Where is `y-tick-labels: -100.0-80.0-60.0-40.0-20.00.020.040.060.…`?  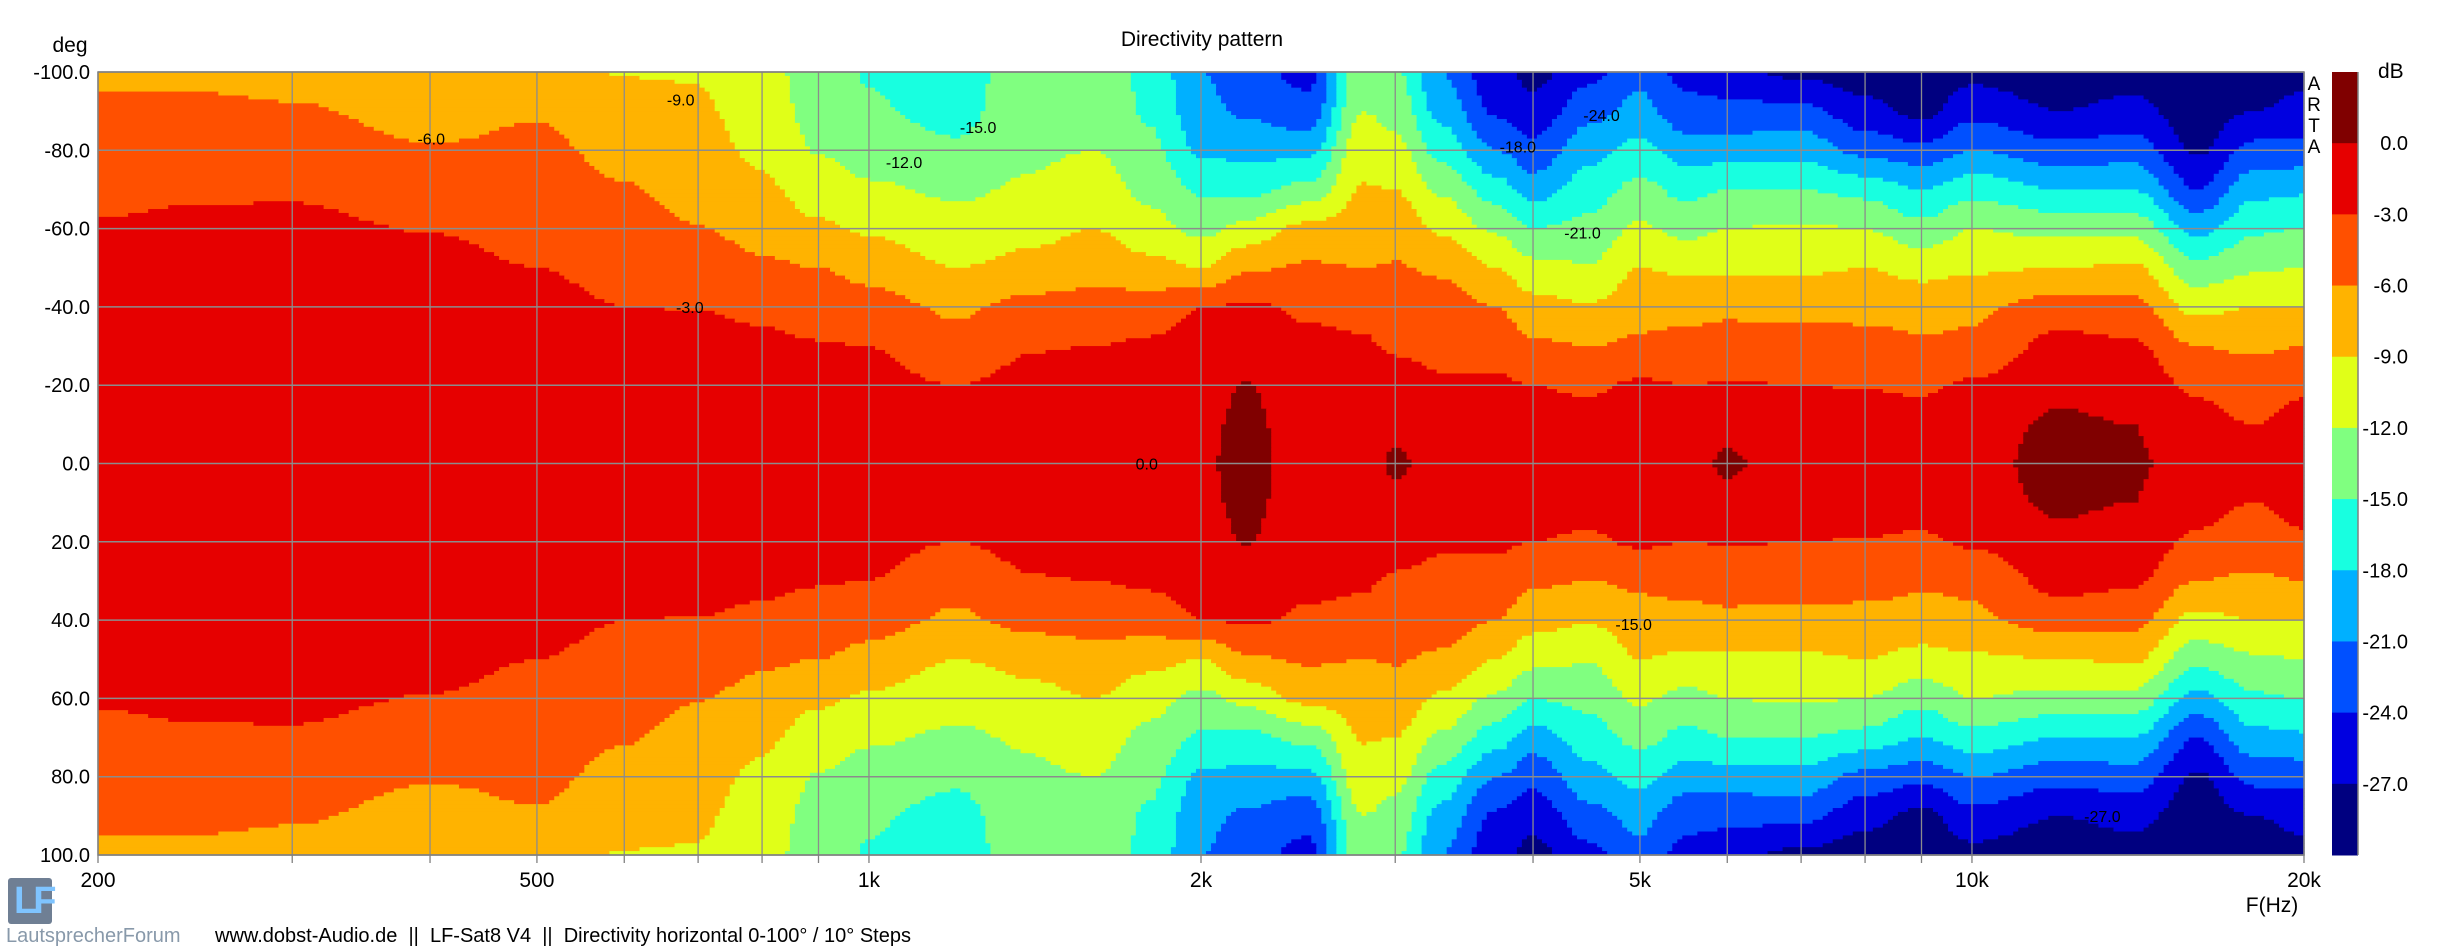 y-tick-labels: -100.0-80.0-60.0-40.0-20.00.020.040.060.… is located at coordinates (61, 464).